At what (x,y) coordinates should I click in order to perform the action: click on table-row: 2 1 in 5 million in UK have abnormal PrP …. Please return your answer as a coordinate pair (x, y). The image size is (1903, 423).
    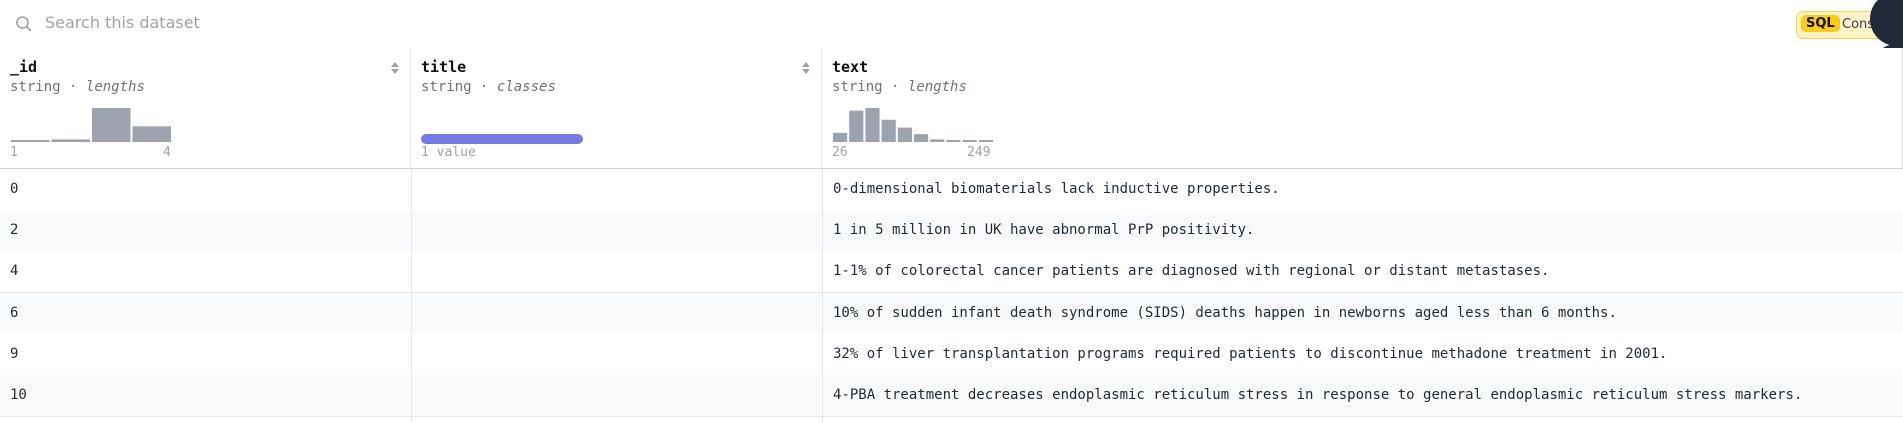
    Looking at the image, I should click on (951, 231).